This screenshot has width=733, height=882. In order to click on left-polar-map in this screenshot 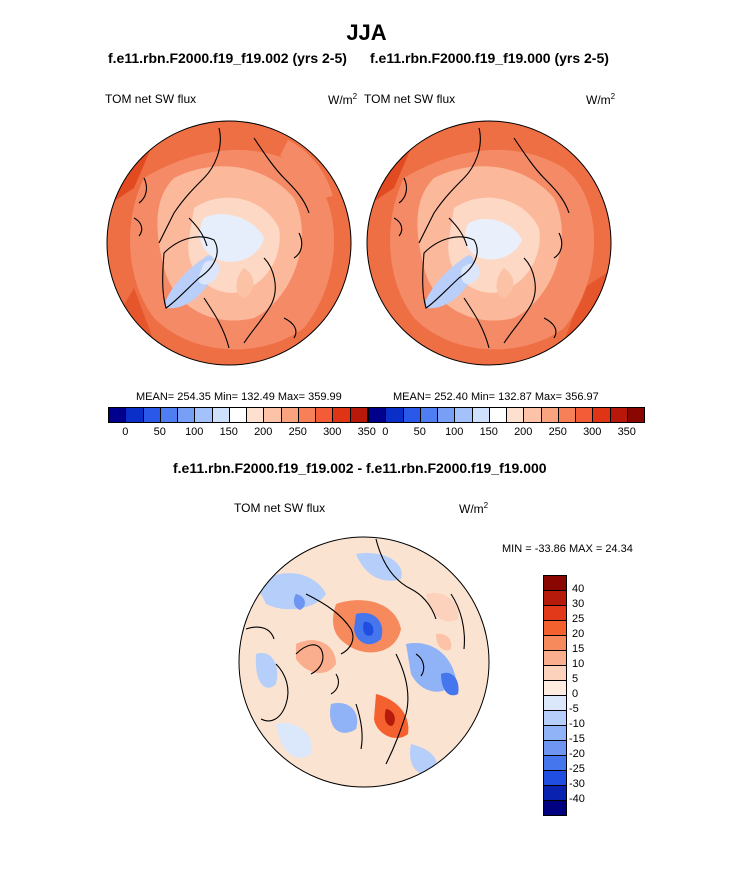, I will do `click(229, 243)`.